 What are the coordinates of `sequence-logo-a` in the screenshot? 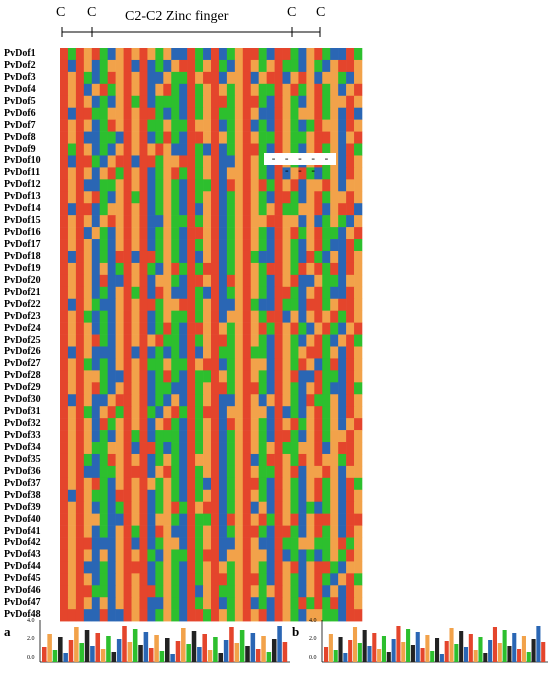 It's located at (164, 641).